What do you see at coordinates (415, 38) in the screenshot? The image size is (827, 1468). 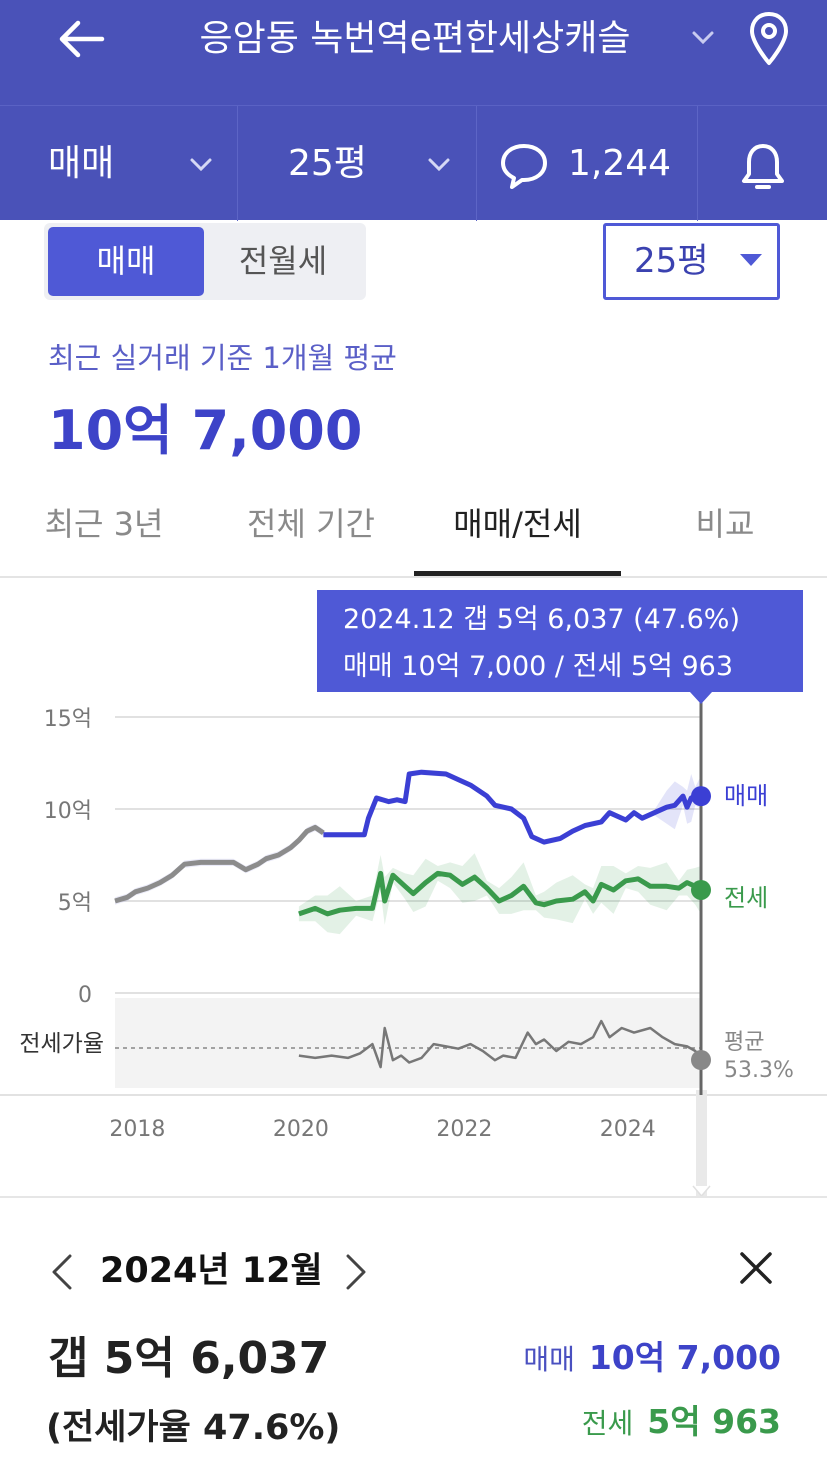 I see `complex-title: 응암동 녹번역e편한세상캐슬` at bounding box center [415, 38].